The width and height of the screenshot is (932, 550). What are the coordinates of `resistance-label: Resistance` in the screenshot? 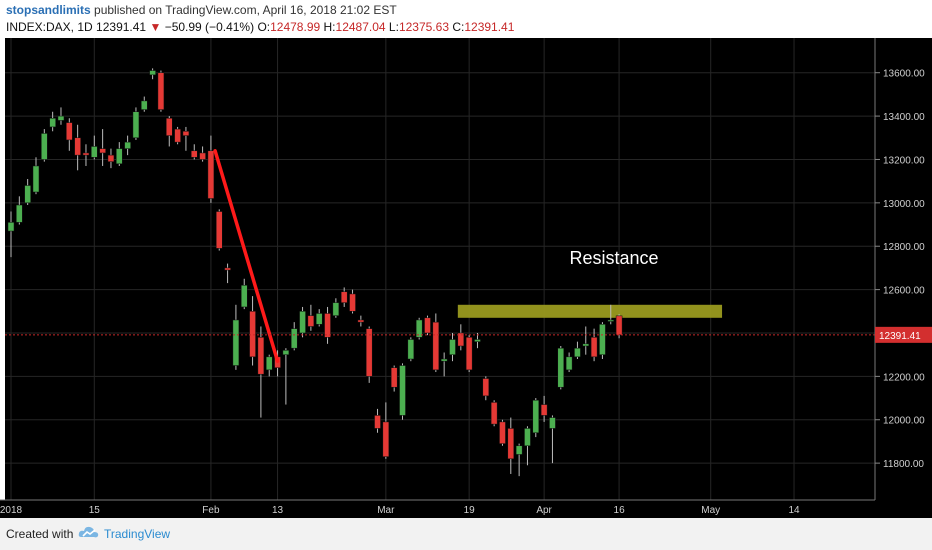 It's located at (613, 258).